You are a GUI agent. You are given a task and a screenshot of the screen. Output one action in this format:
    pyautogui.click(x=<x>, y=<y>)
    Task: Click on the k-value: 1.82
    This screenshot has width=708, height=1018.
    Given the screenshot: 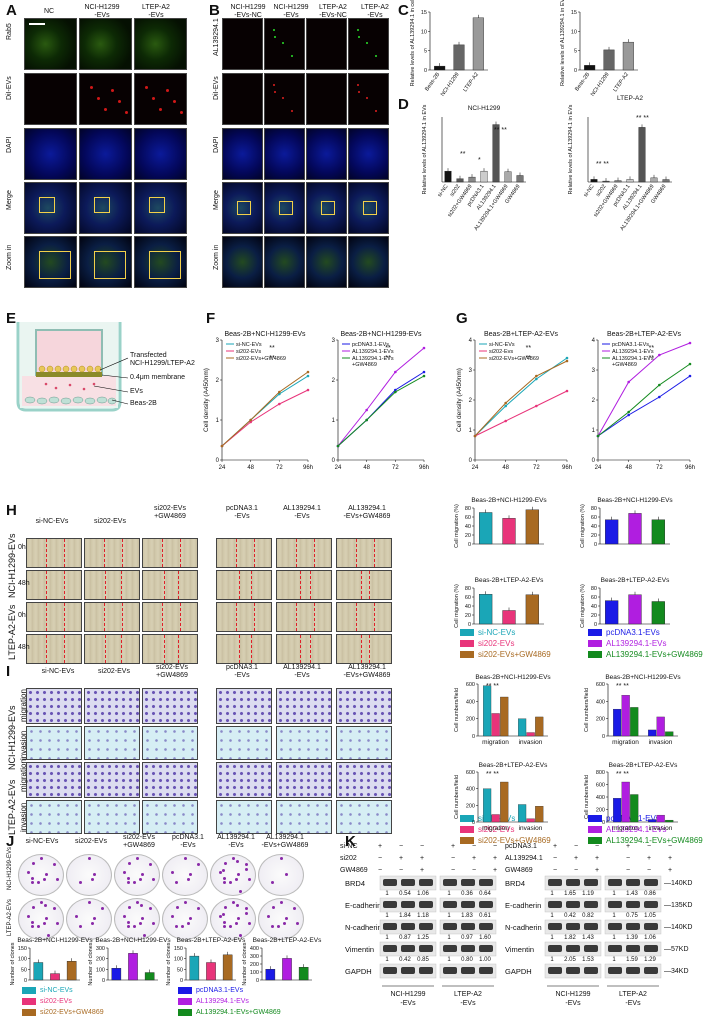 What is the action you would take?
    pyautogui.click(x=570, y=938)
    